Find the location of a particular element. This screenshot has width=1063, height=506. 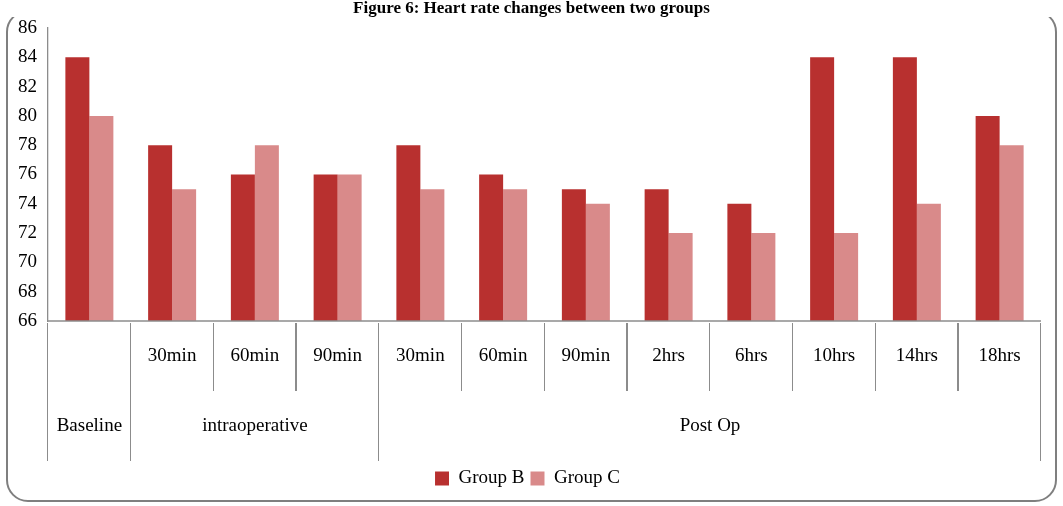

x-tick-label: 10hrs is located at coordinates (834, 354).